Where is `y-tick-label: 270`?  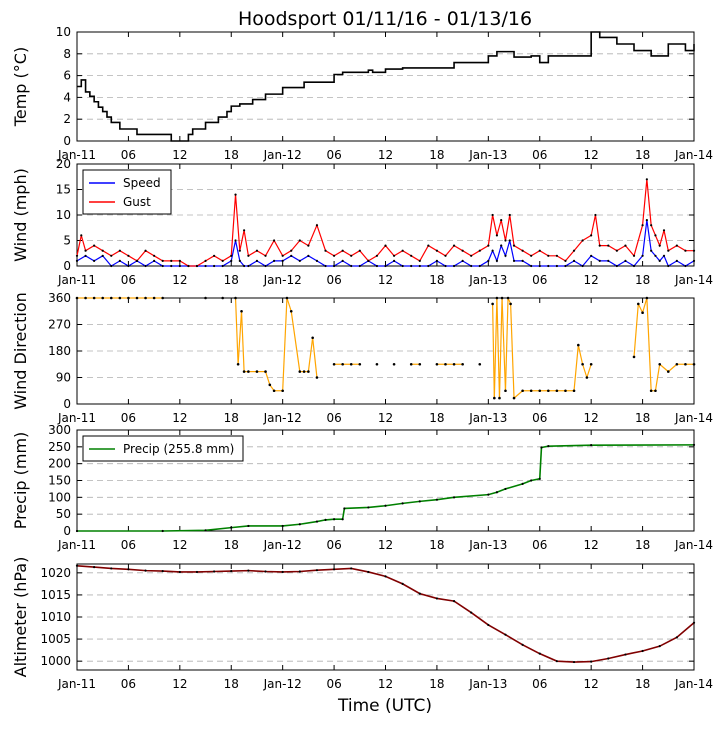 y-tick-label: 270 is located at coordinates (59, 325).